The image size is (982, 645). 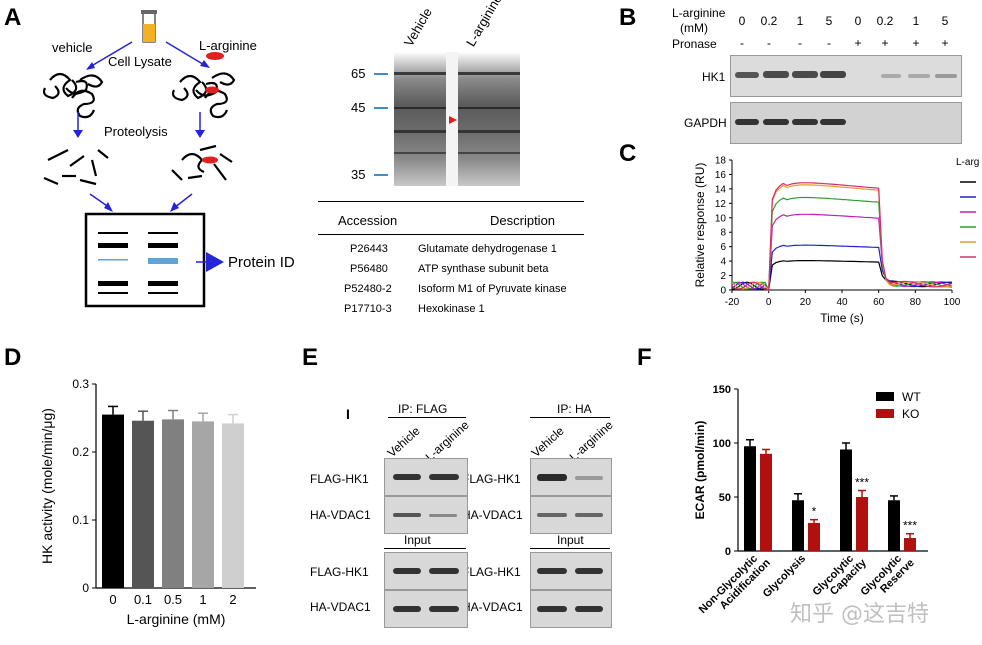 What do you see at coordinates (368, 309) in the screenshot?
I see `table-cell: P17710-3` at bounding box center [368, 309].